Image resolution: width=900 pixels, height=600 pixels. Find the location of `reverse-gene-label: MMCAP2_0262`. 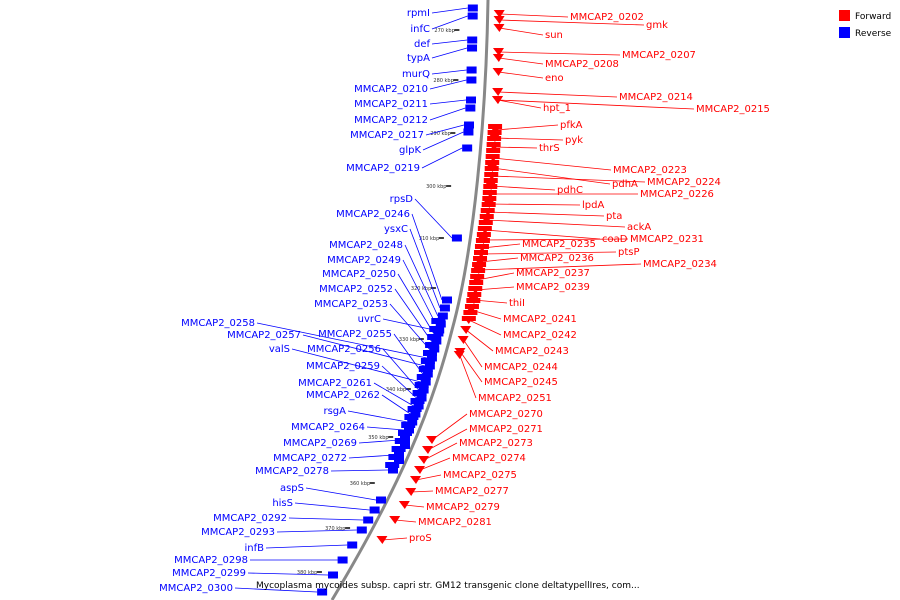

reverse-gene-label: MMCAP2_0262 is located at coordinates (343, 395).